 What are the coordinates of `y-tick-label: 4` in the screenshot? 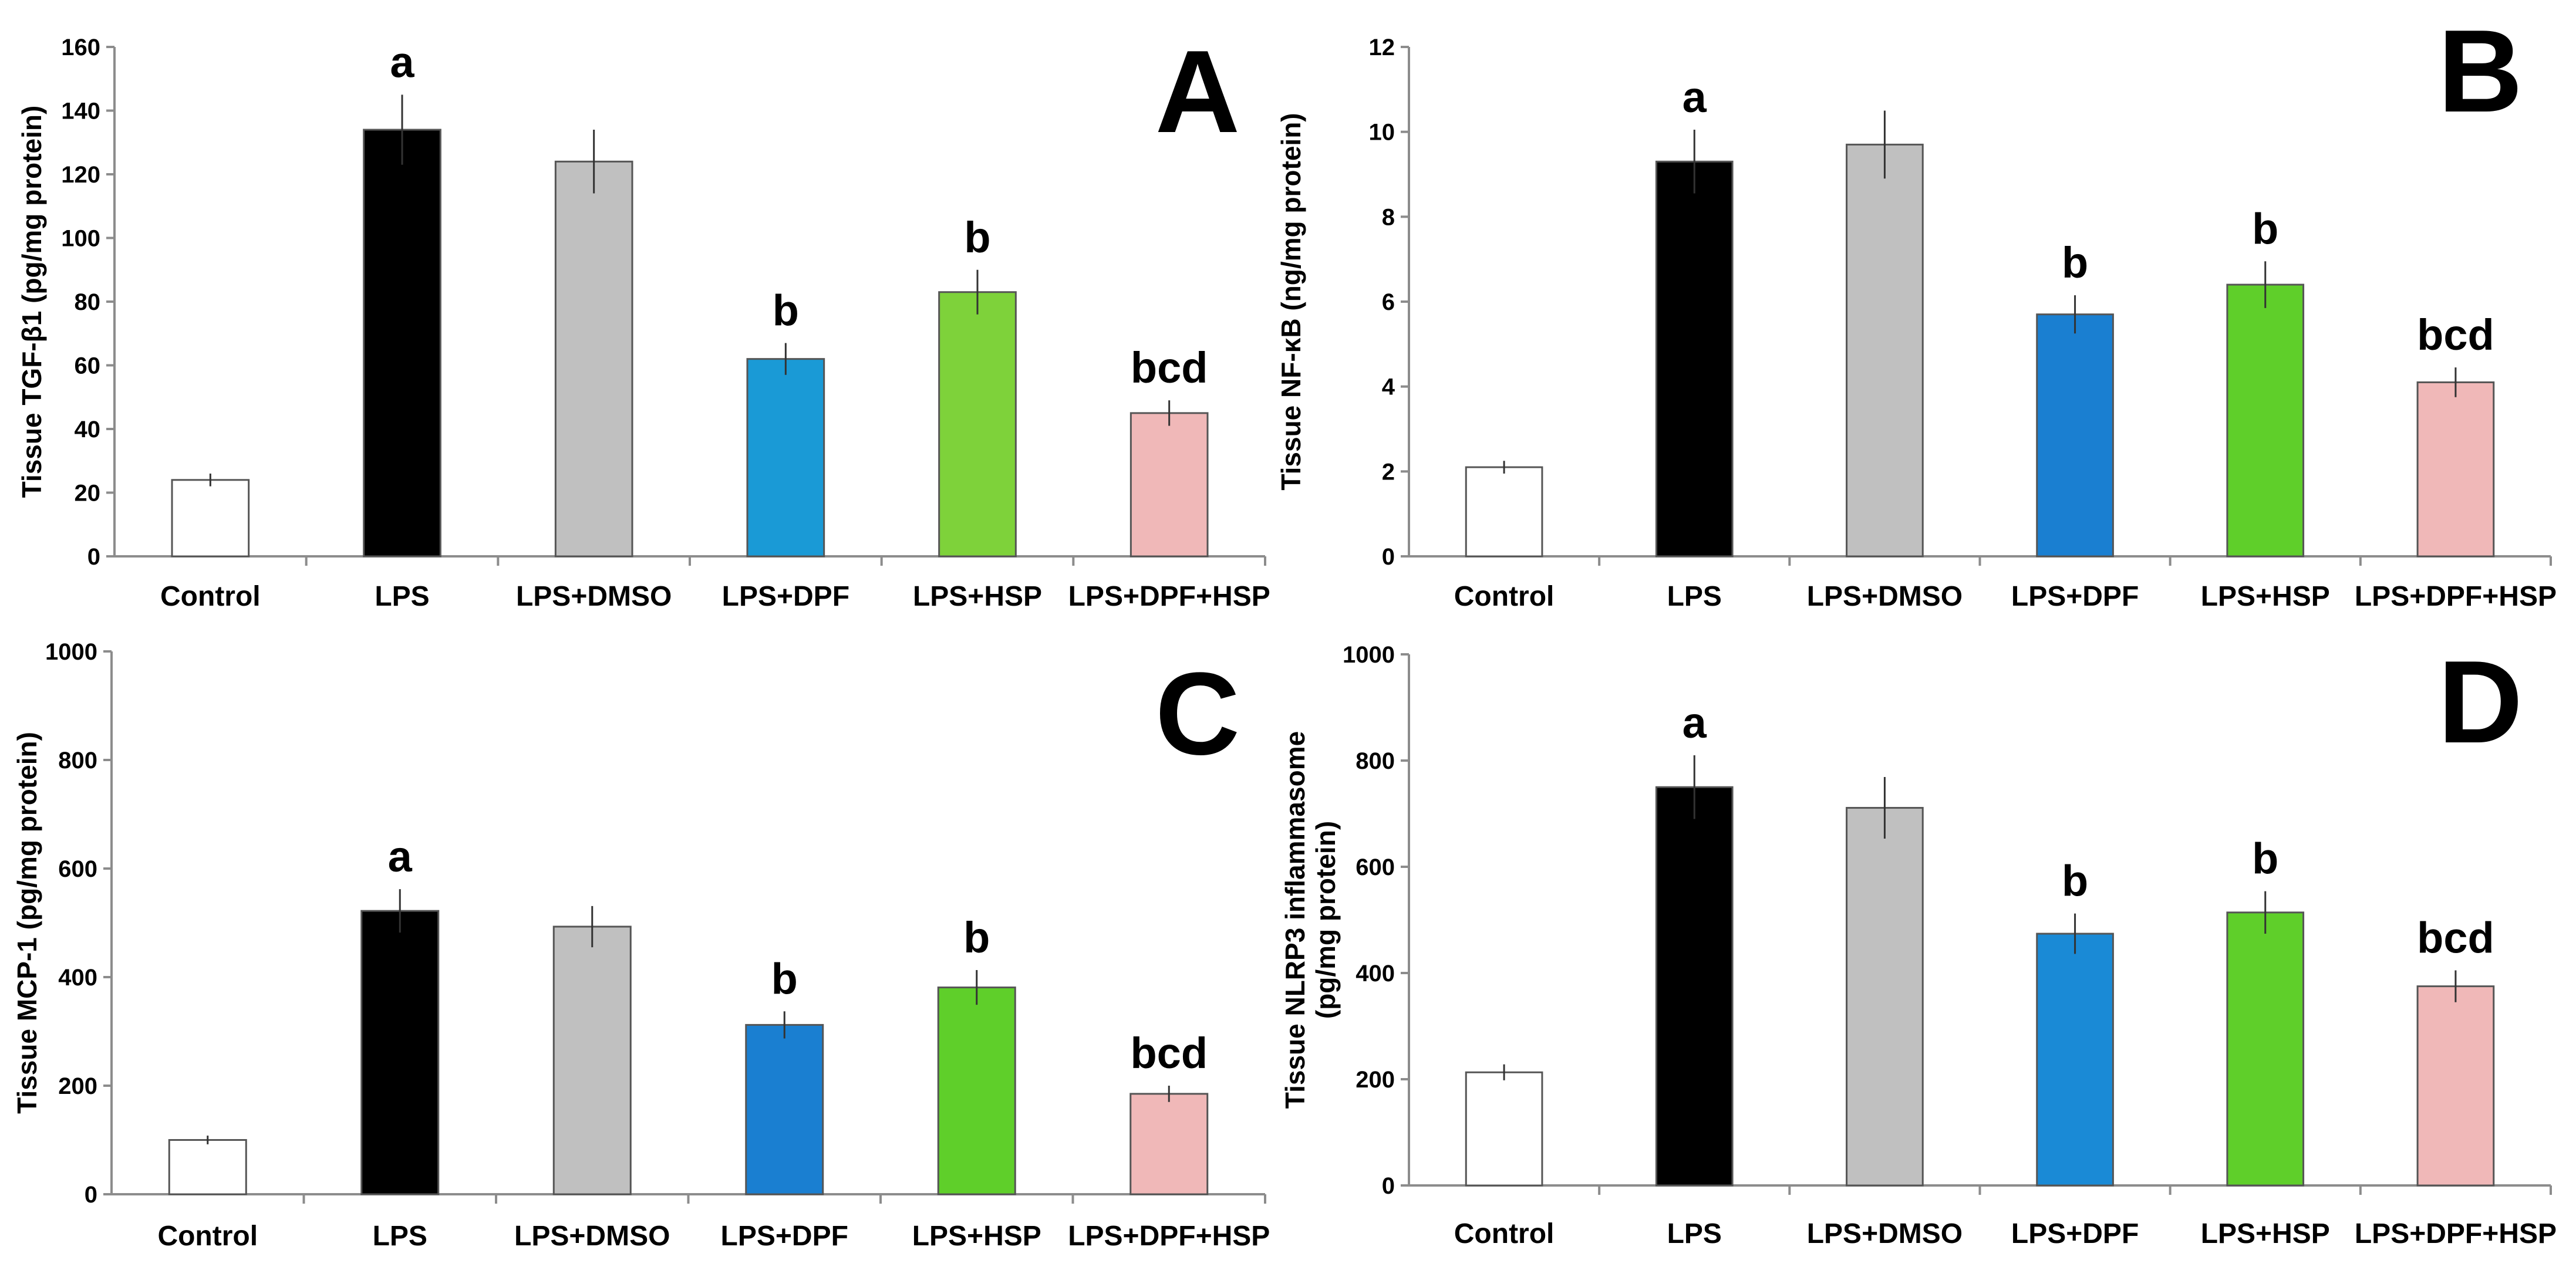 It's located at (1388, 387).